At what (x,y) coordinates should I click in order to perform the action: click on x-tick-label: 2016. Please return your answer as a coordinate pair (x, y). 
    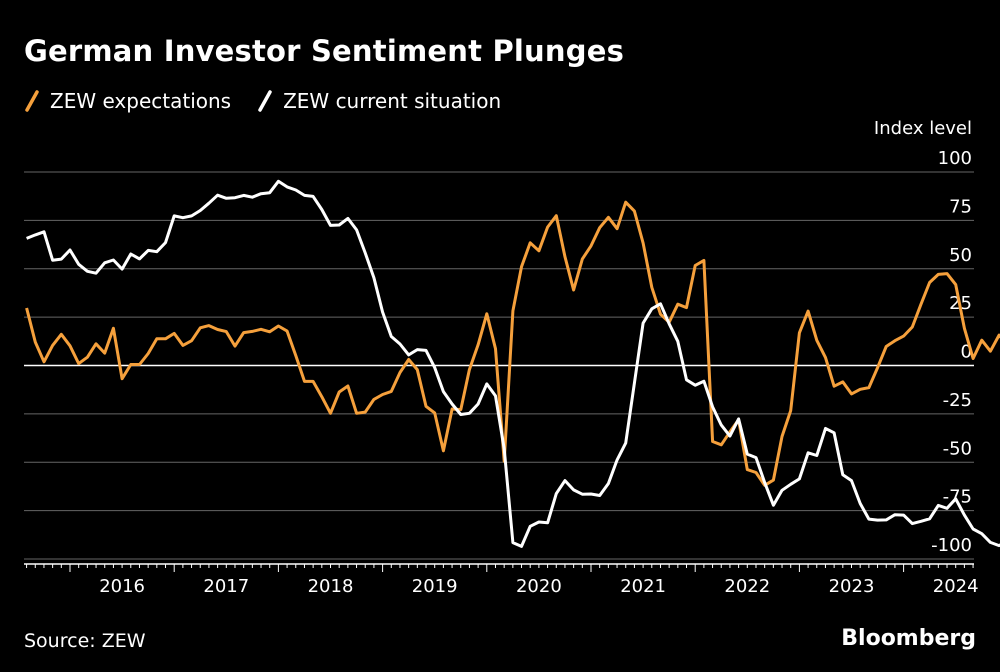
    Looking at the image, I should click on (122, 586).